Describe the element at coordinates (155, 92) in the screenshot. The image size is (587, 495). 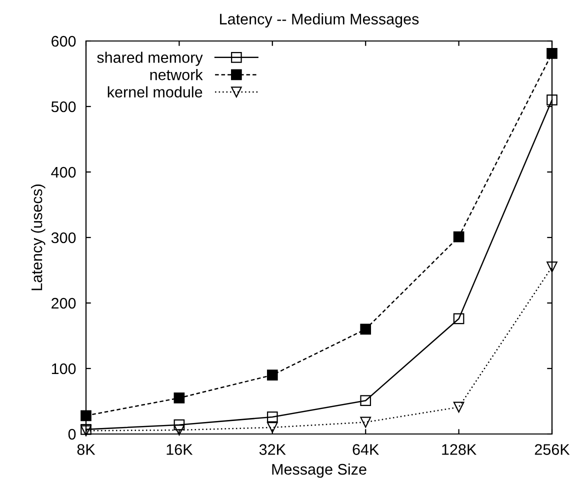
I see `legend-label: kernel module` at that location.